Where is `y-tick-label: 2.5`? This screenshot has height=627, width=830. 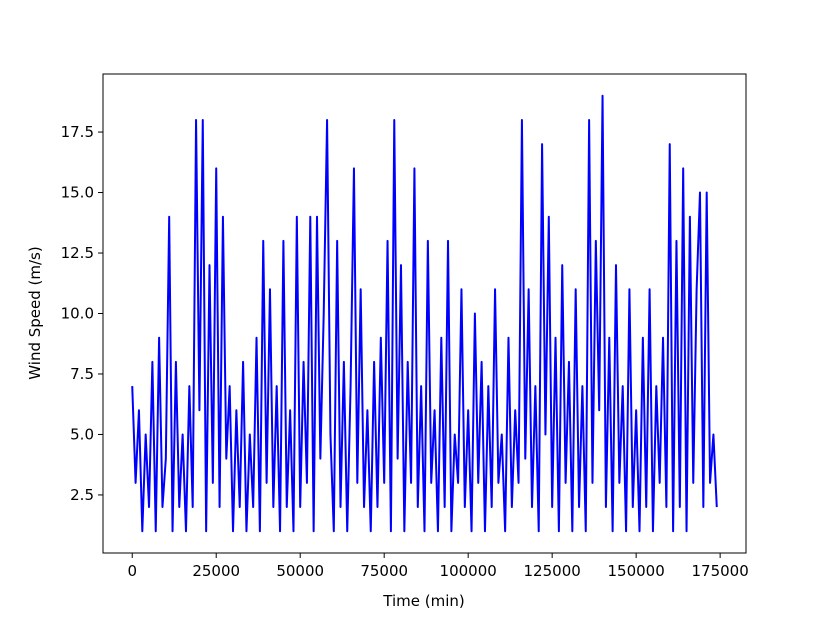 y-tick-label: 2.5 is located at coordinates (82, 495).